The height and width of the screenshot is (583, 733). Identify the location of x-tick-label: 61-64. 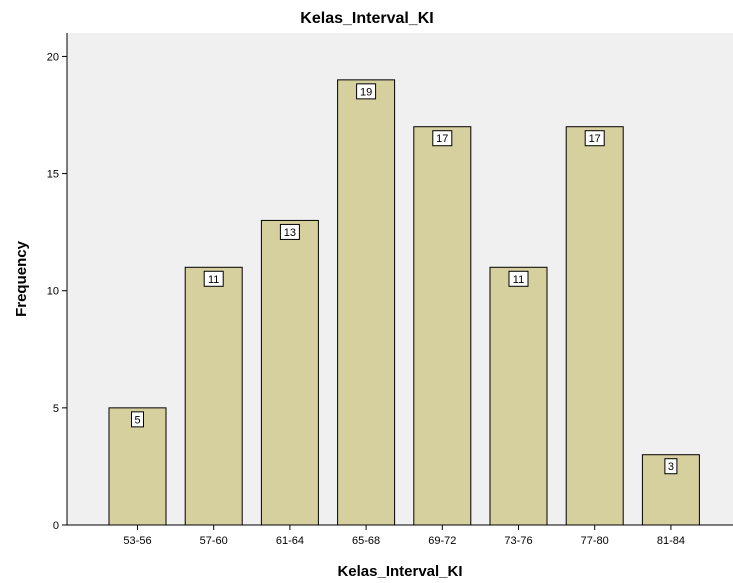
(290, 541).